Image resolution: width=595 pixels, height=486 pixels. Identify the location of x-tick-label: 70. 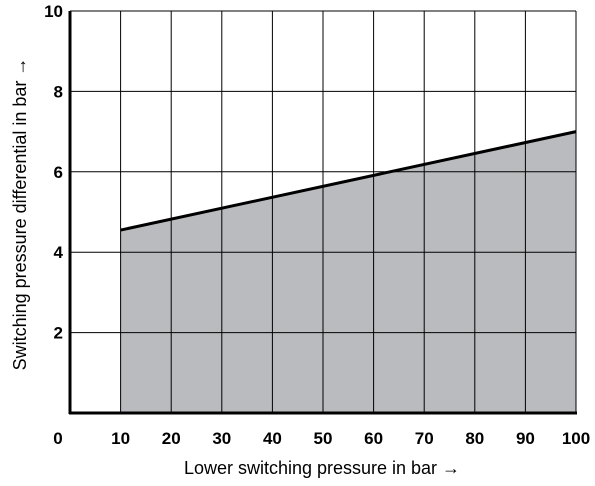
(424, 438).